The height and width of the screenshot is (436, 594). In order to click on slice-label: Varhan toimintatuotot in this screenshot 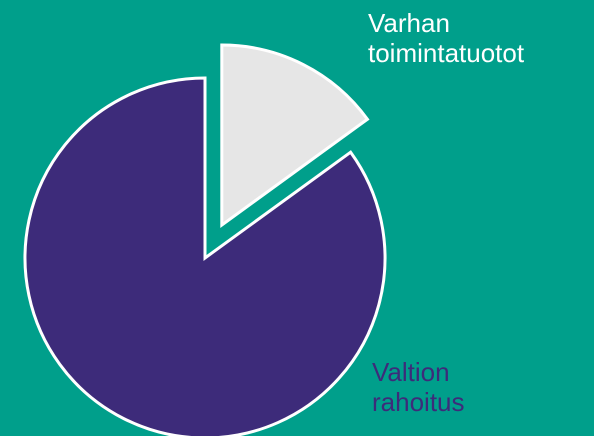, I will do `click(446, 38)`.